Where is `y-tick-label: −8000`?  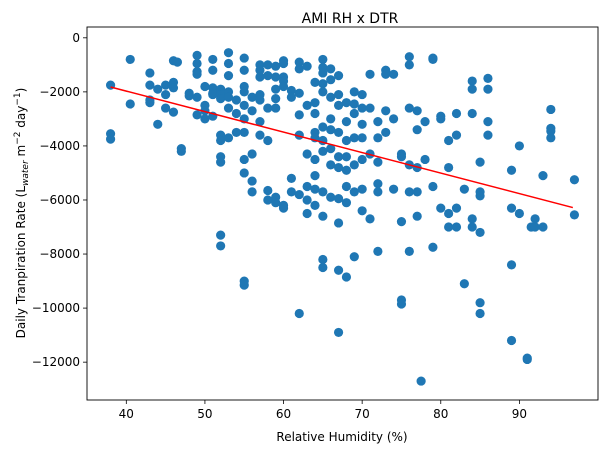 y-tick-label: −8000 is located at coordinates (59, 254).